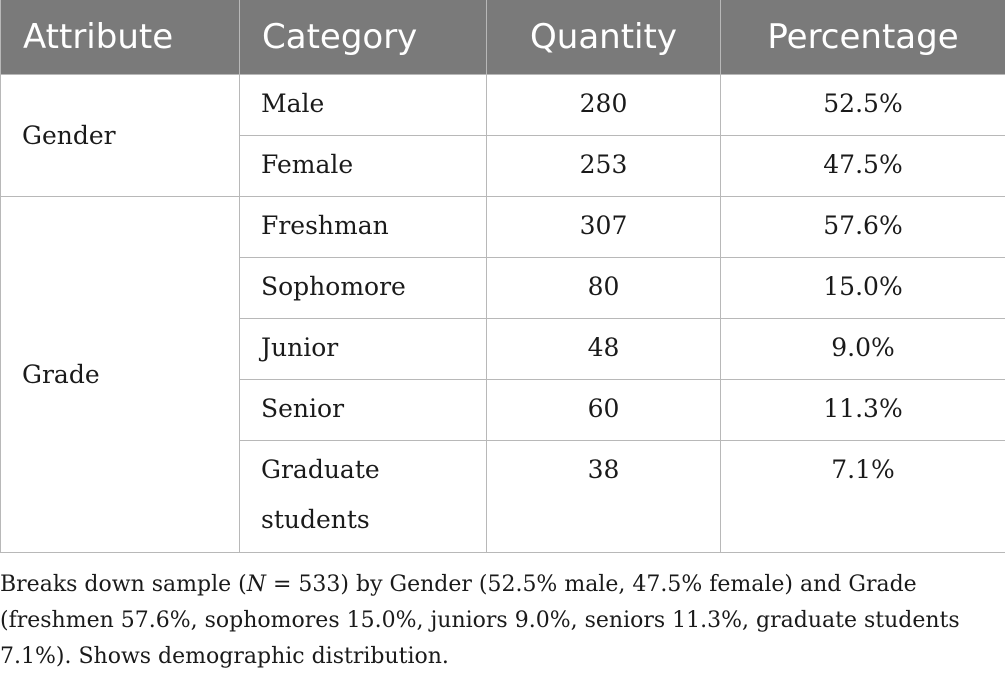  I want to click on quantity-cell: 60, so click(603, 410).